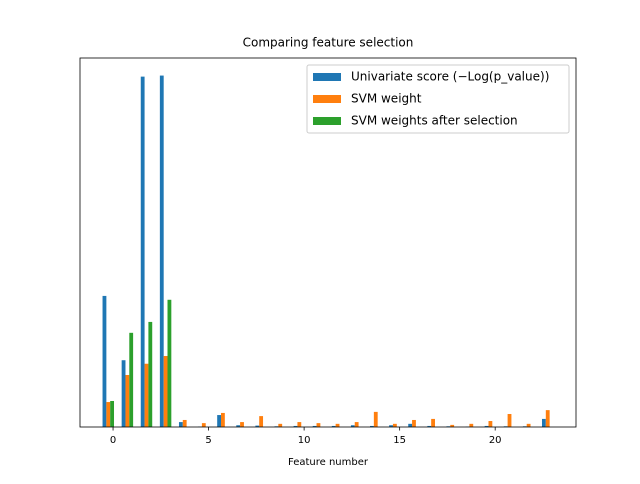 The width and height of the screenshot is (640, 484). What do you see at coordinates (113, 440) in the screenshot?
I see `x-tick-label: 0` at bounding box center [113, 440].